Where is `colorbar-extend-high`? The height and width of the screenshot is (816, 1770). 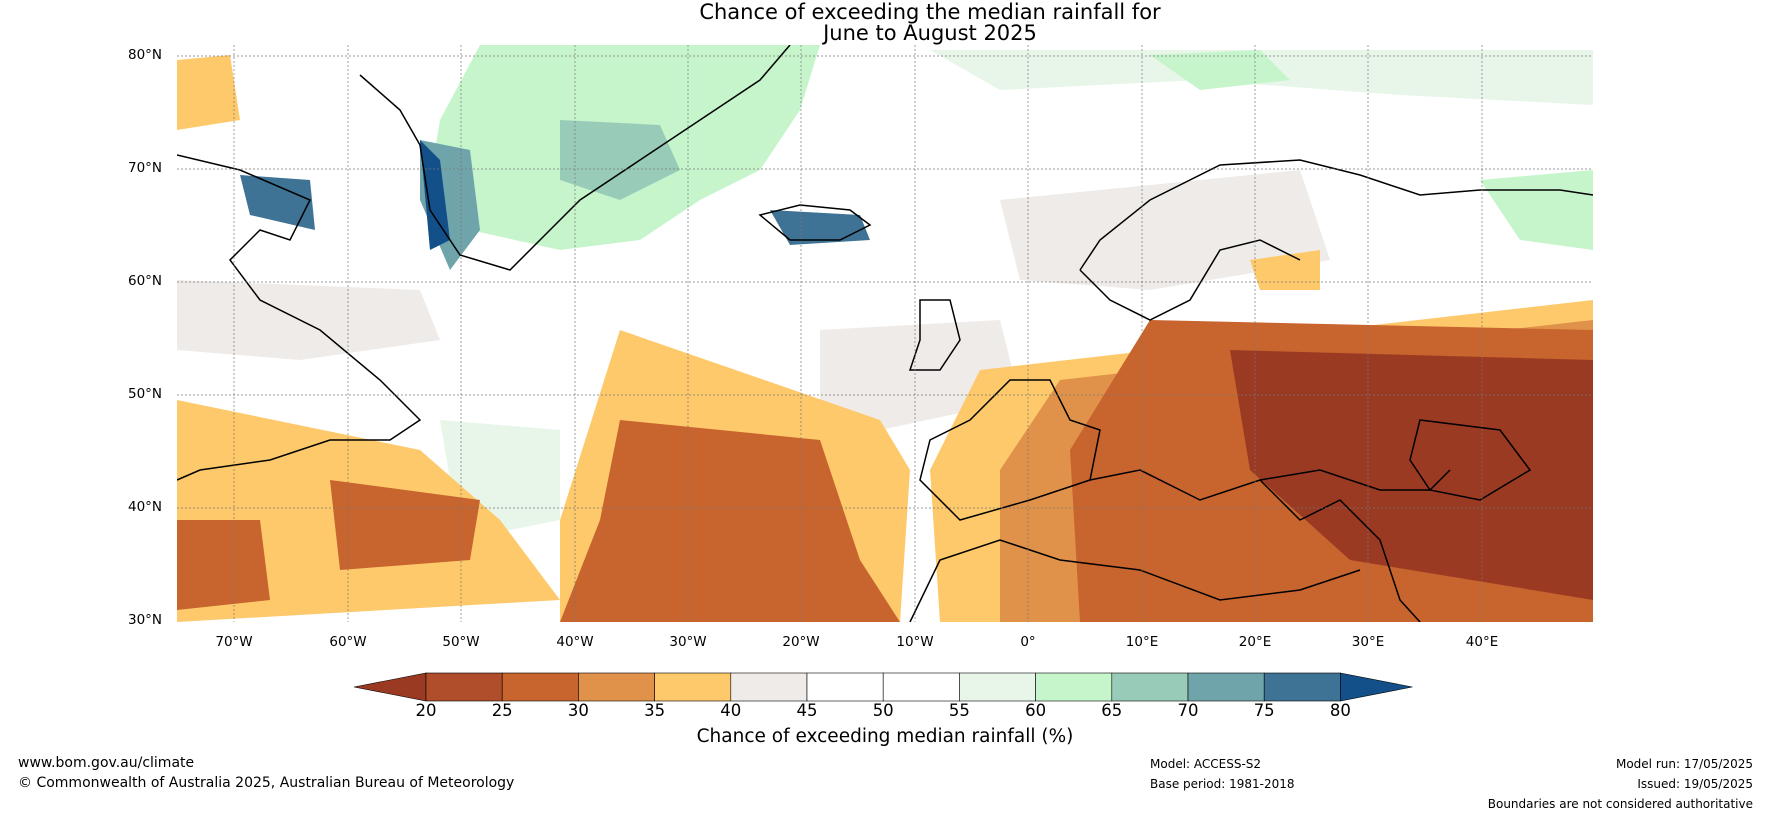 colorbar-extend-high is located at coordinates (1376, 687).